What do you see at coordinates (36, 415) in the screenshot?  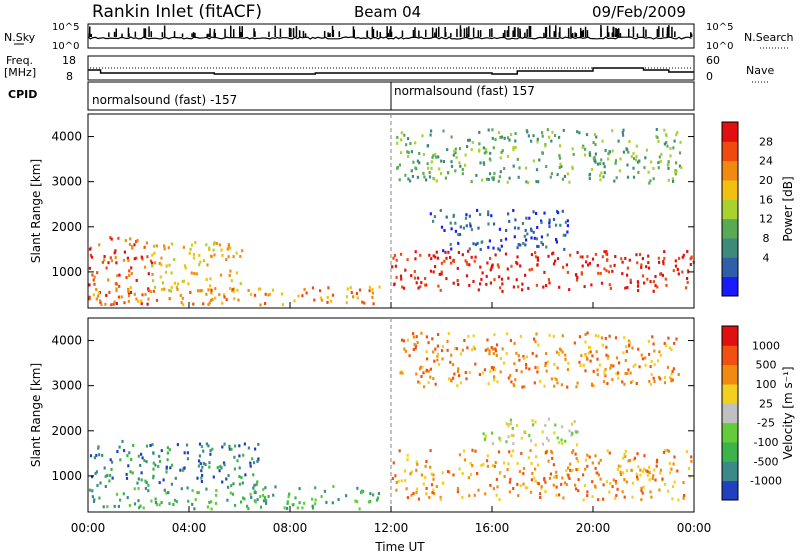 I see `y-axis-label: Slant Range [km]` at bounding box center [36, 415].